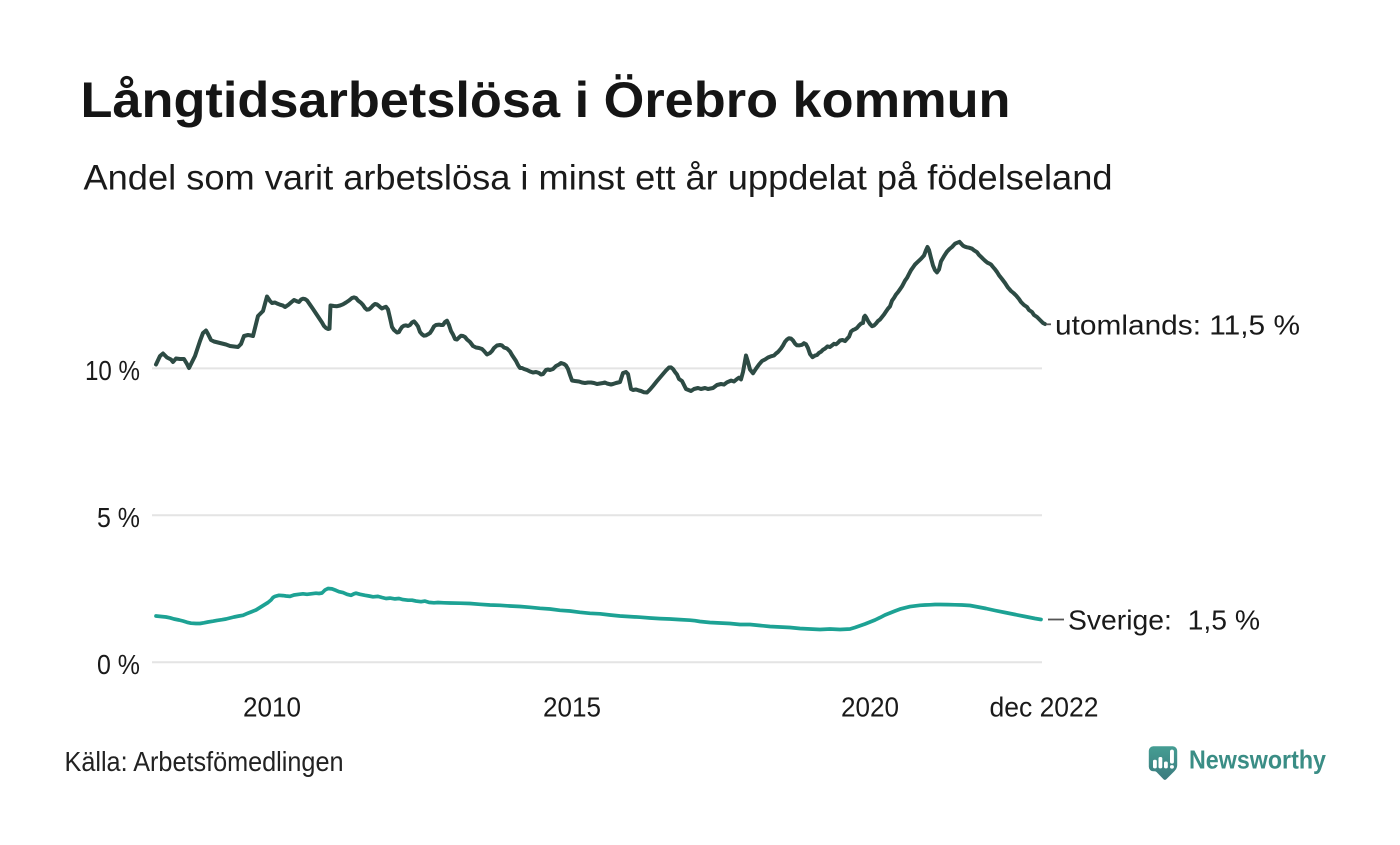  What do you see at coordinates (118, 517) in the screenshot?
I see `svg-text: 5 %` at bounding box center [118, 517].